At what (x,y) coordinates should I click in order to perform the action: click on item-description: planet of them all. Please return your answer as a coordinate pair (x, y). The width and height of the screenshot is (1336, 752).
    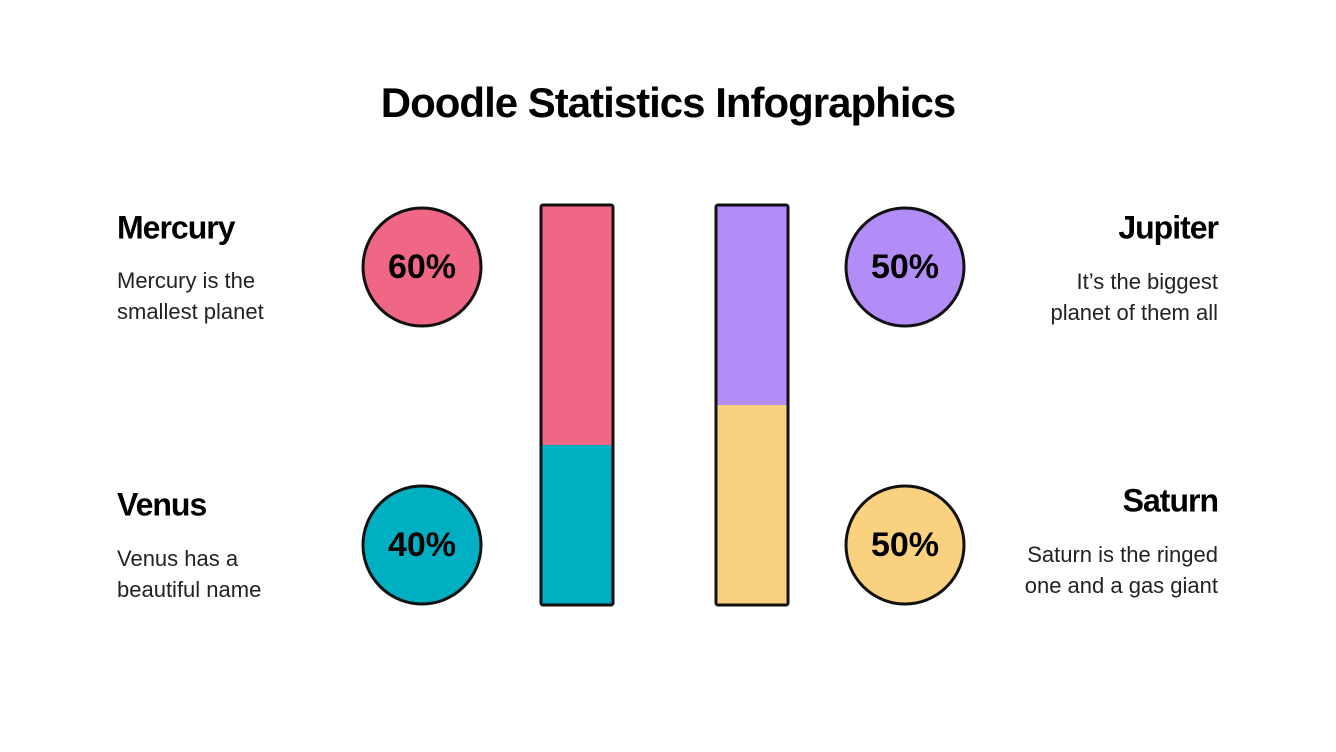
    Looking at the image, I should click on (1134, 312).